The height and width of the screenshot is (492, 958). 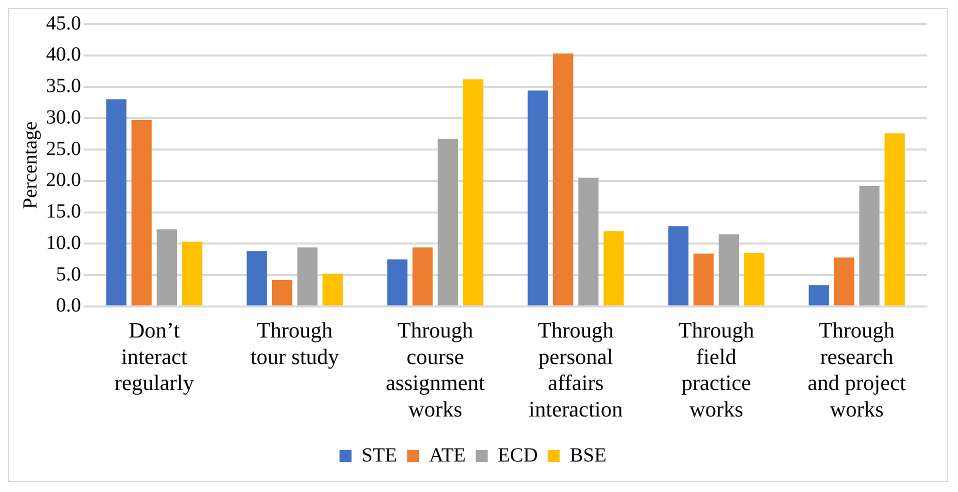 I want to click on x-tick-label: Through field practice works, so click(x=716, y=369).